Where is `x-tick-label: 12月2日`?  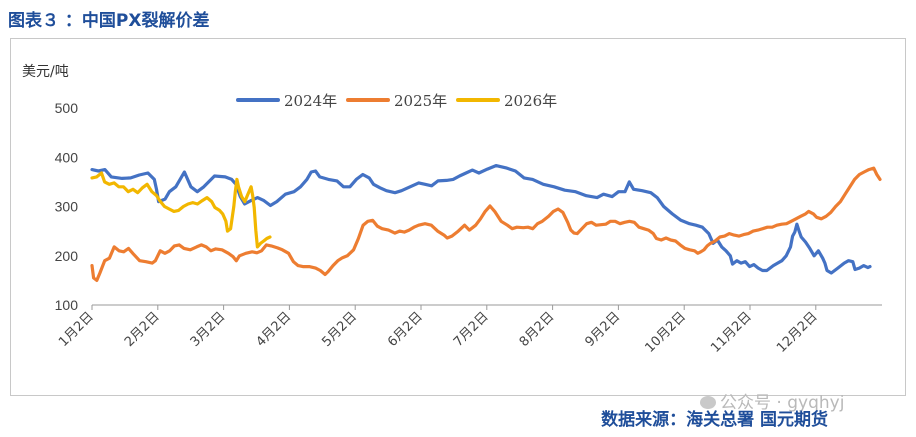
x-tick-label: 12月2日 is located at coordinates (797, 332).